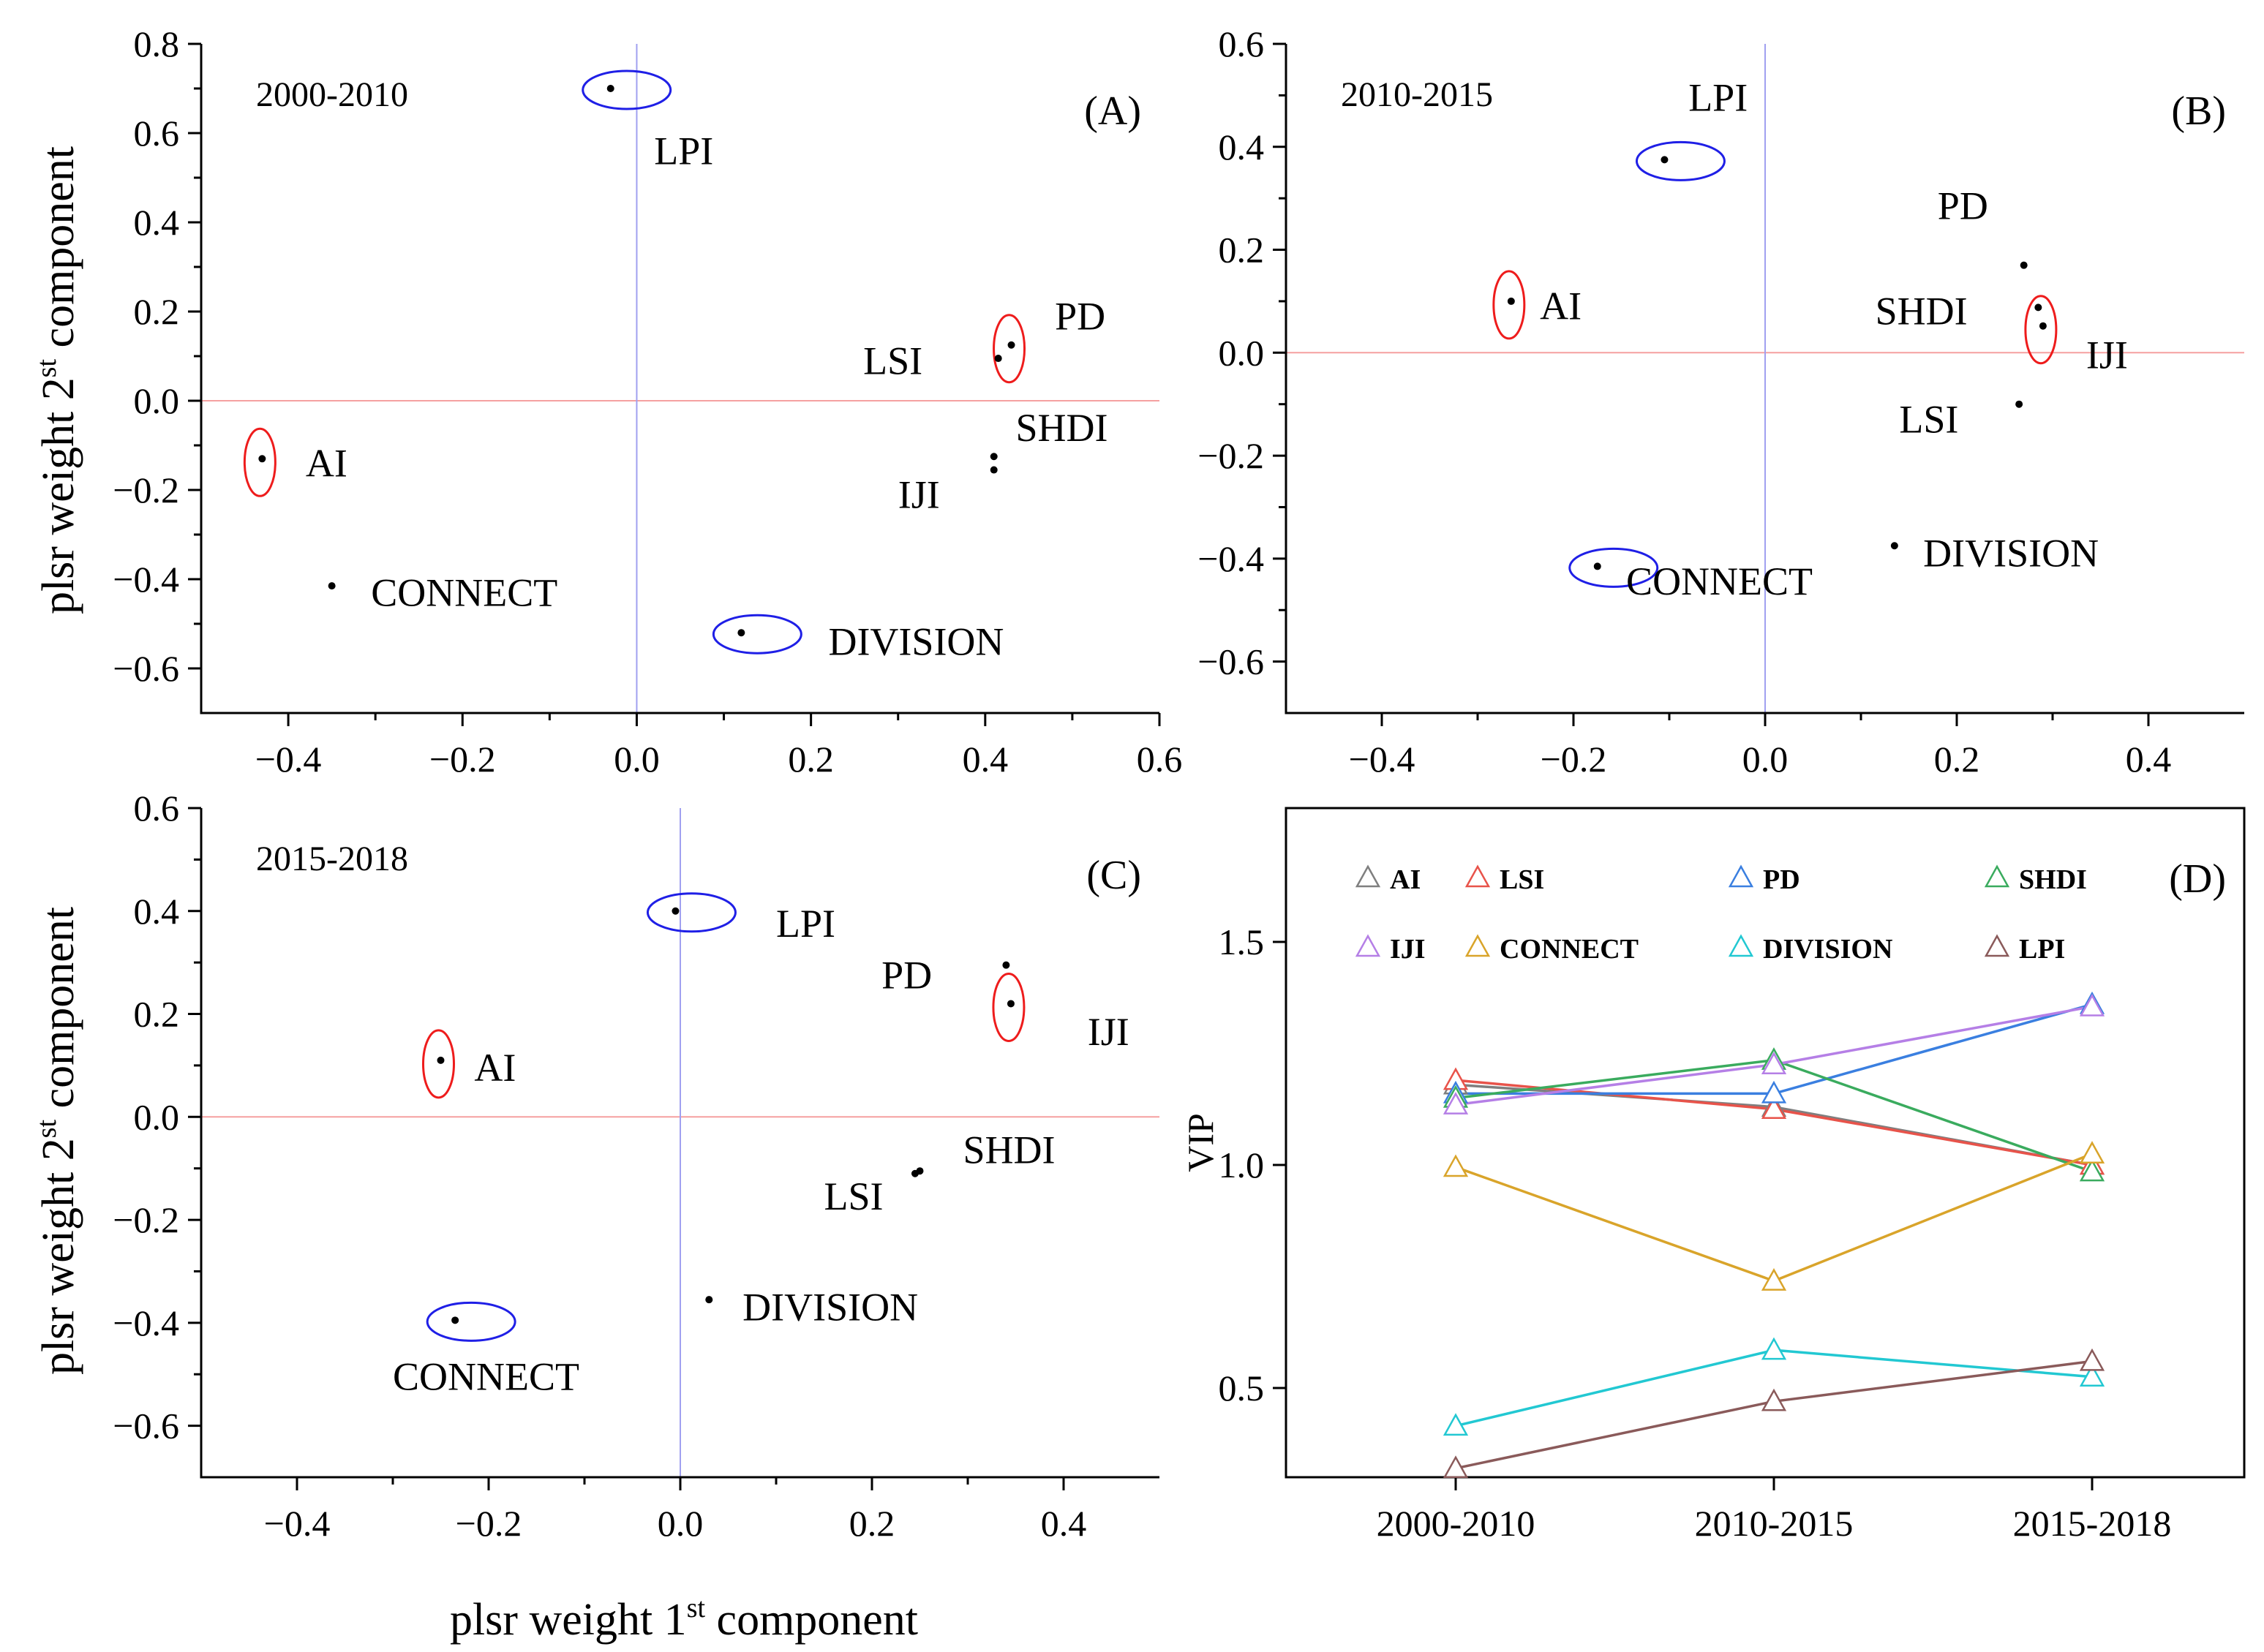 Image resolution: width=2264 pixels, height=1652 pixels. Describe the element at coordinates (2197, 879) in the screenshot. I see `panel-tag: (D)` at that location.